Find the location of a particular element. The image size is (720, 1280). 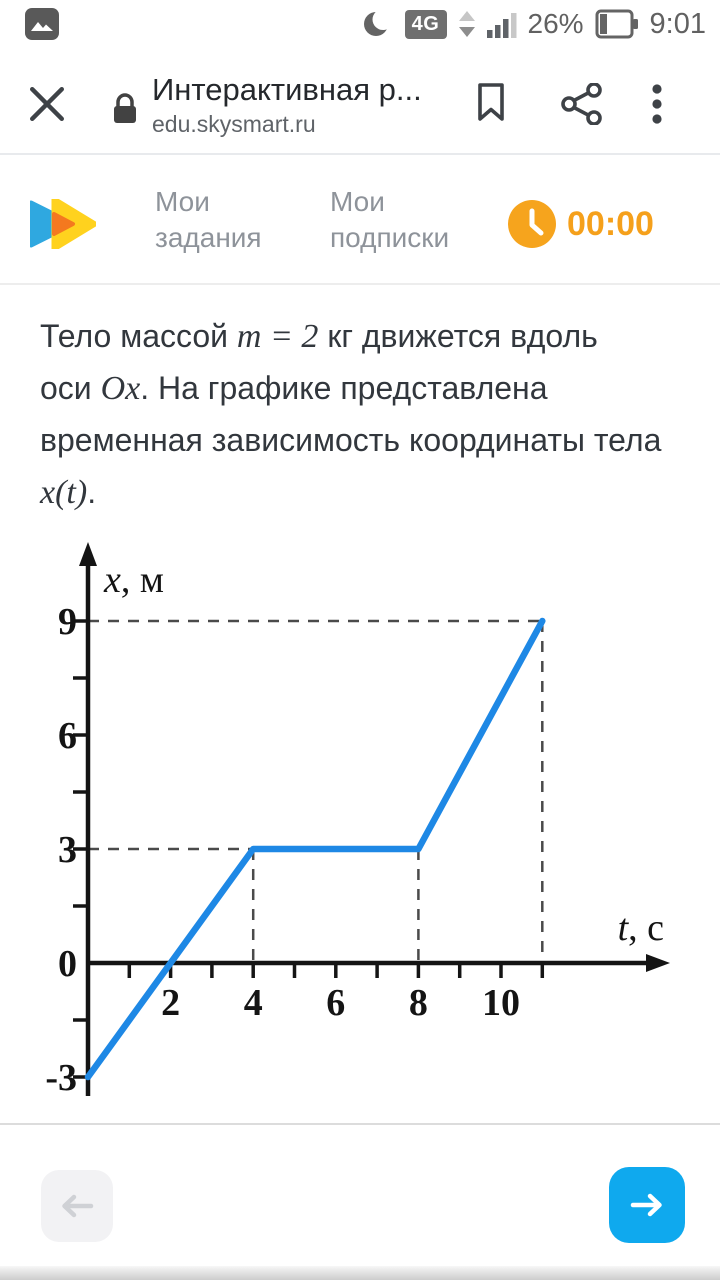

svg-text: 9 is located at coordinates (67, 622).